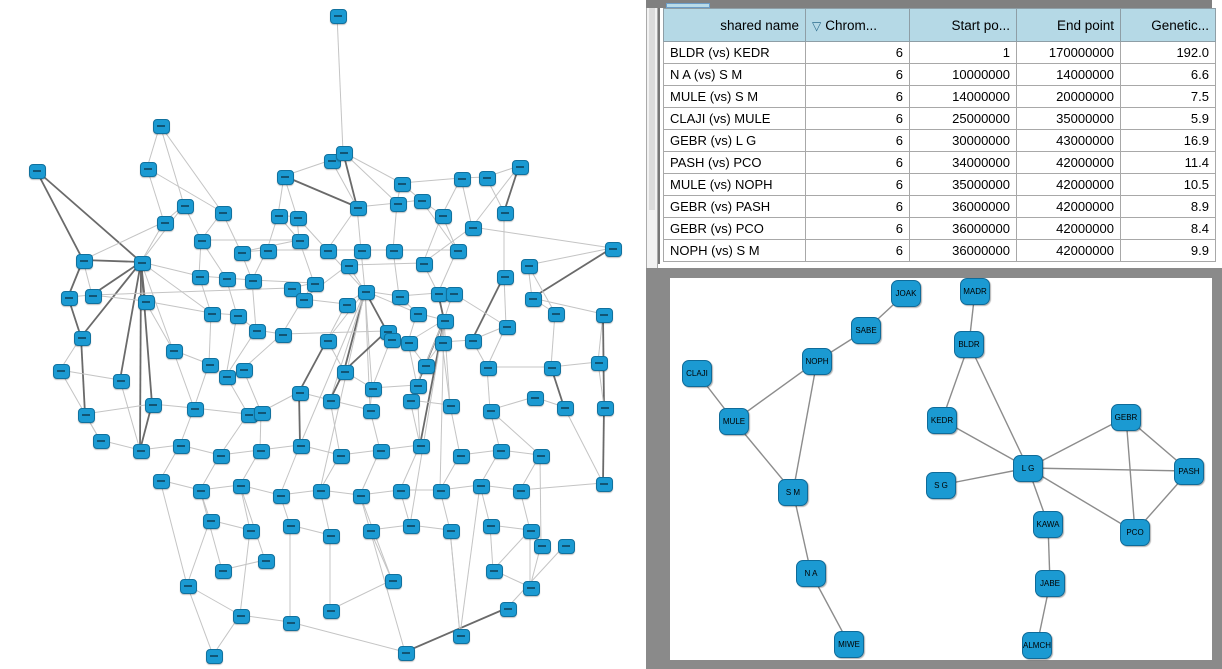 The height and width of the screenshot is (669, 1222). What do you see at coordinates (942, 420) in the screenshot?
I see `network-node-KEDR: KEDR` at bounding box center [942, 420].